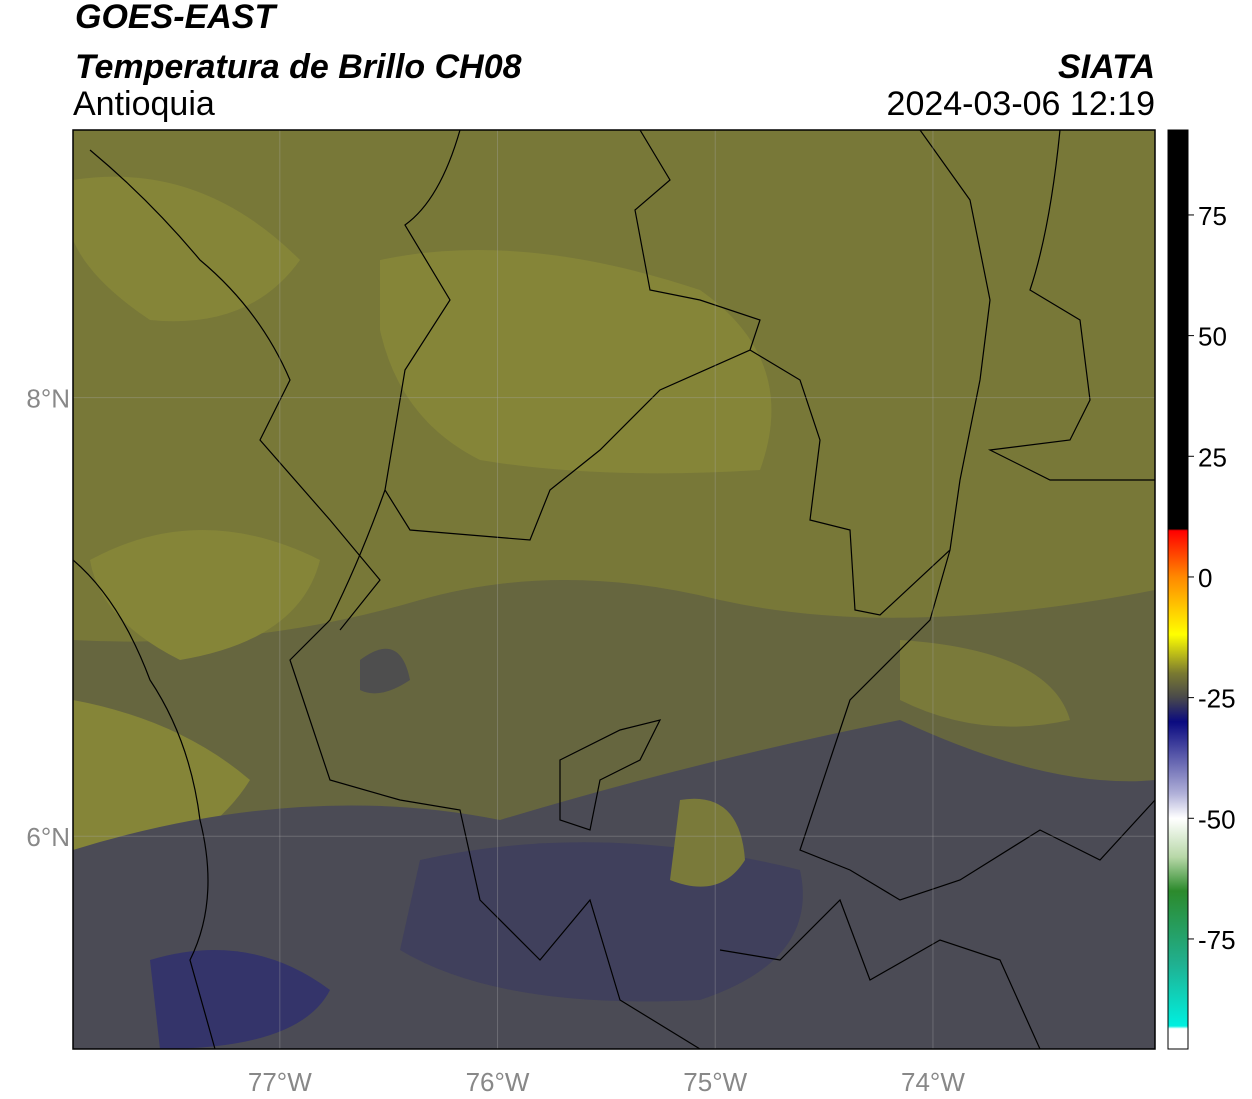  I want to click on subtitle: Temperatura de Brillo CH08, so click(298, 67).